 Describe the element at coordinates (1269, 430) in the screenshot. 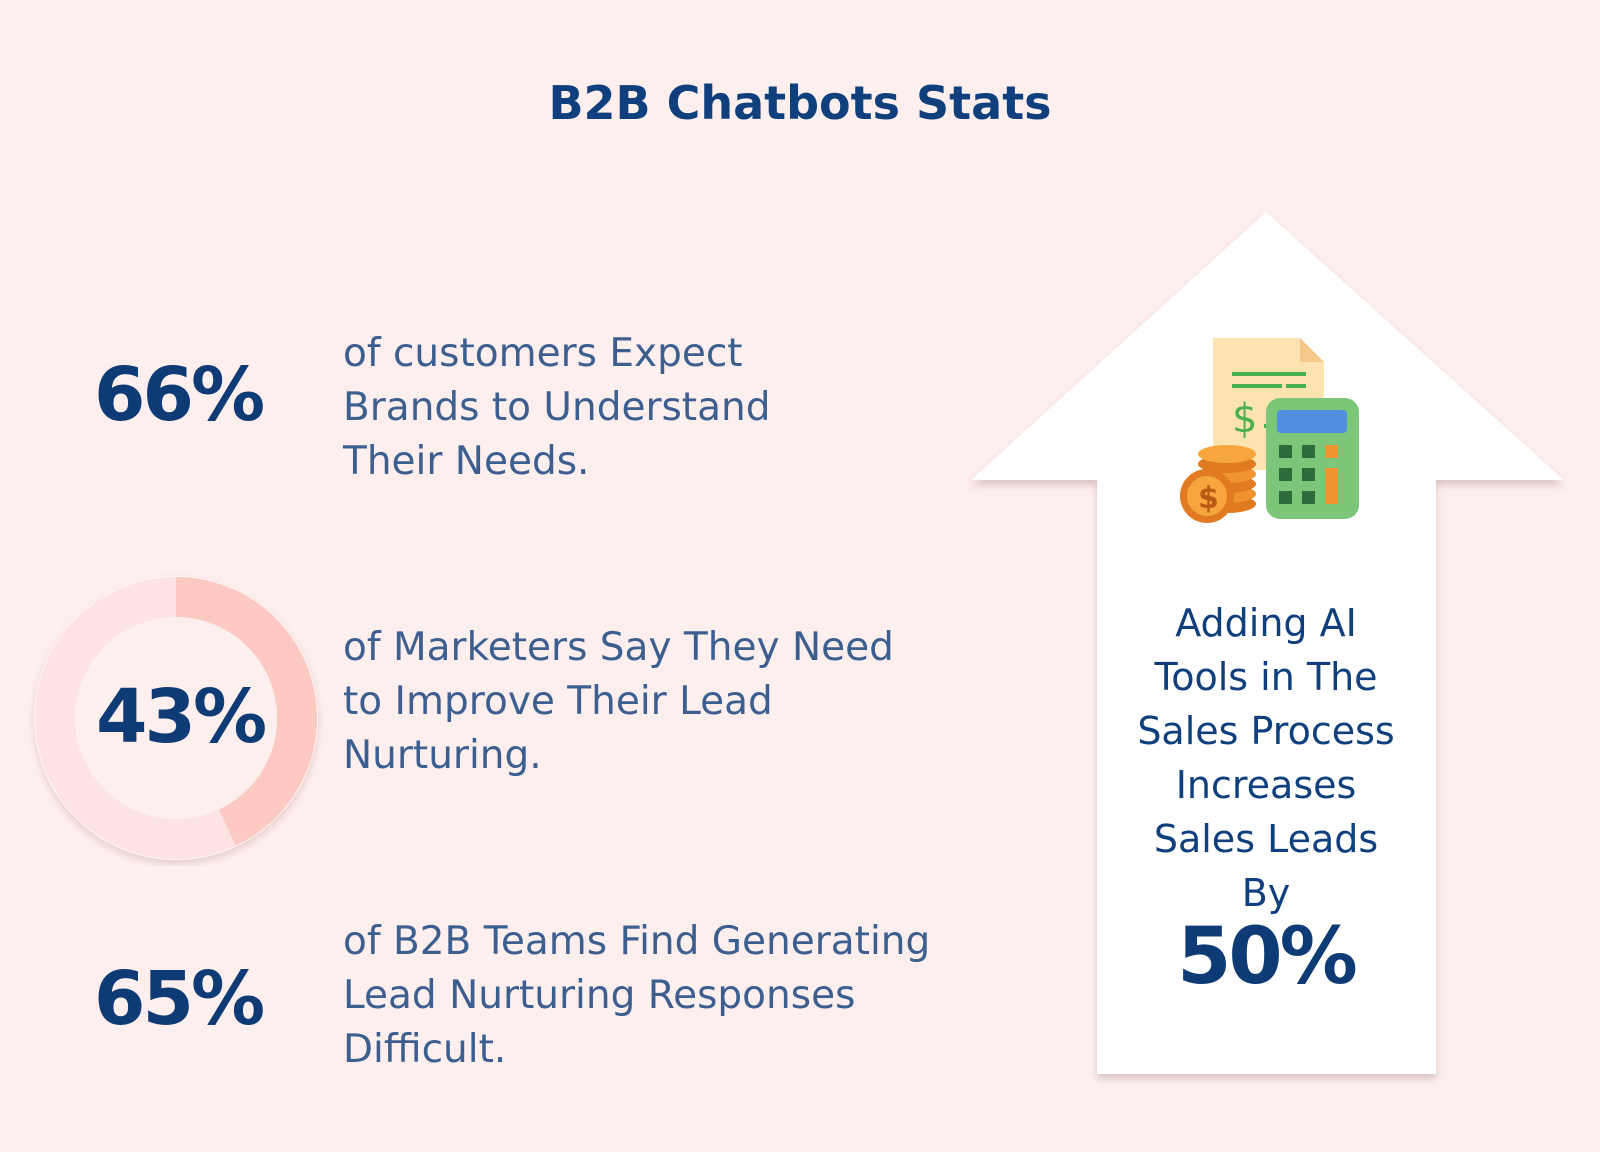

I see `calculator-invoice-coins-icon: $ $` at that location.